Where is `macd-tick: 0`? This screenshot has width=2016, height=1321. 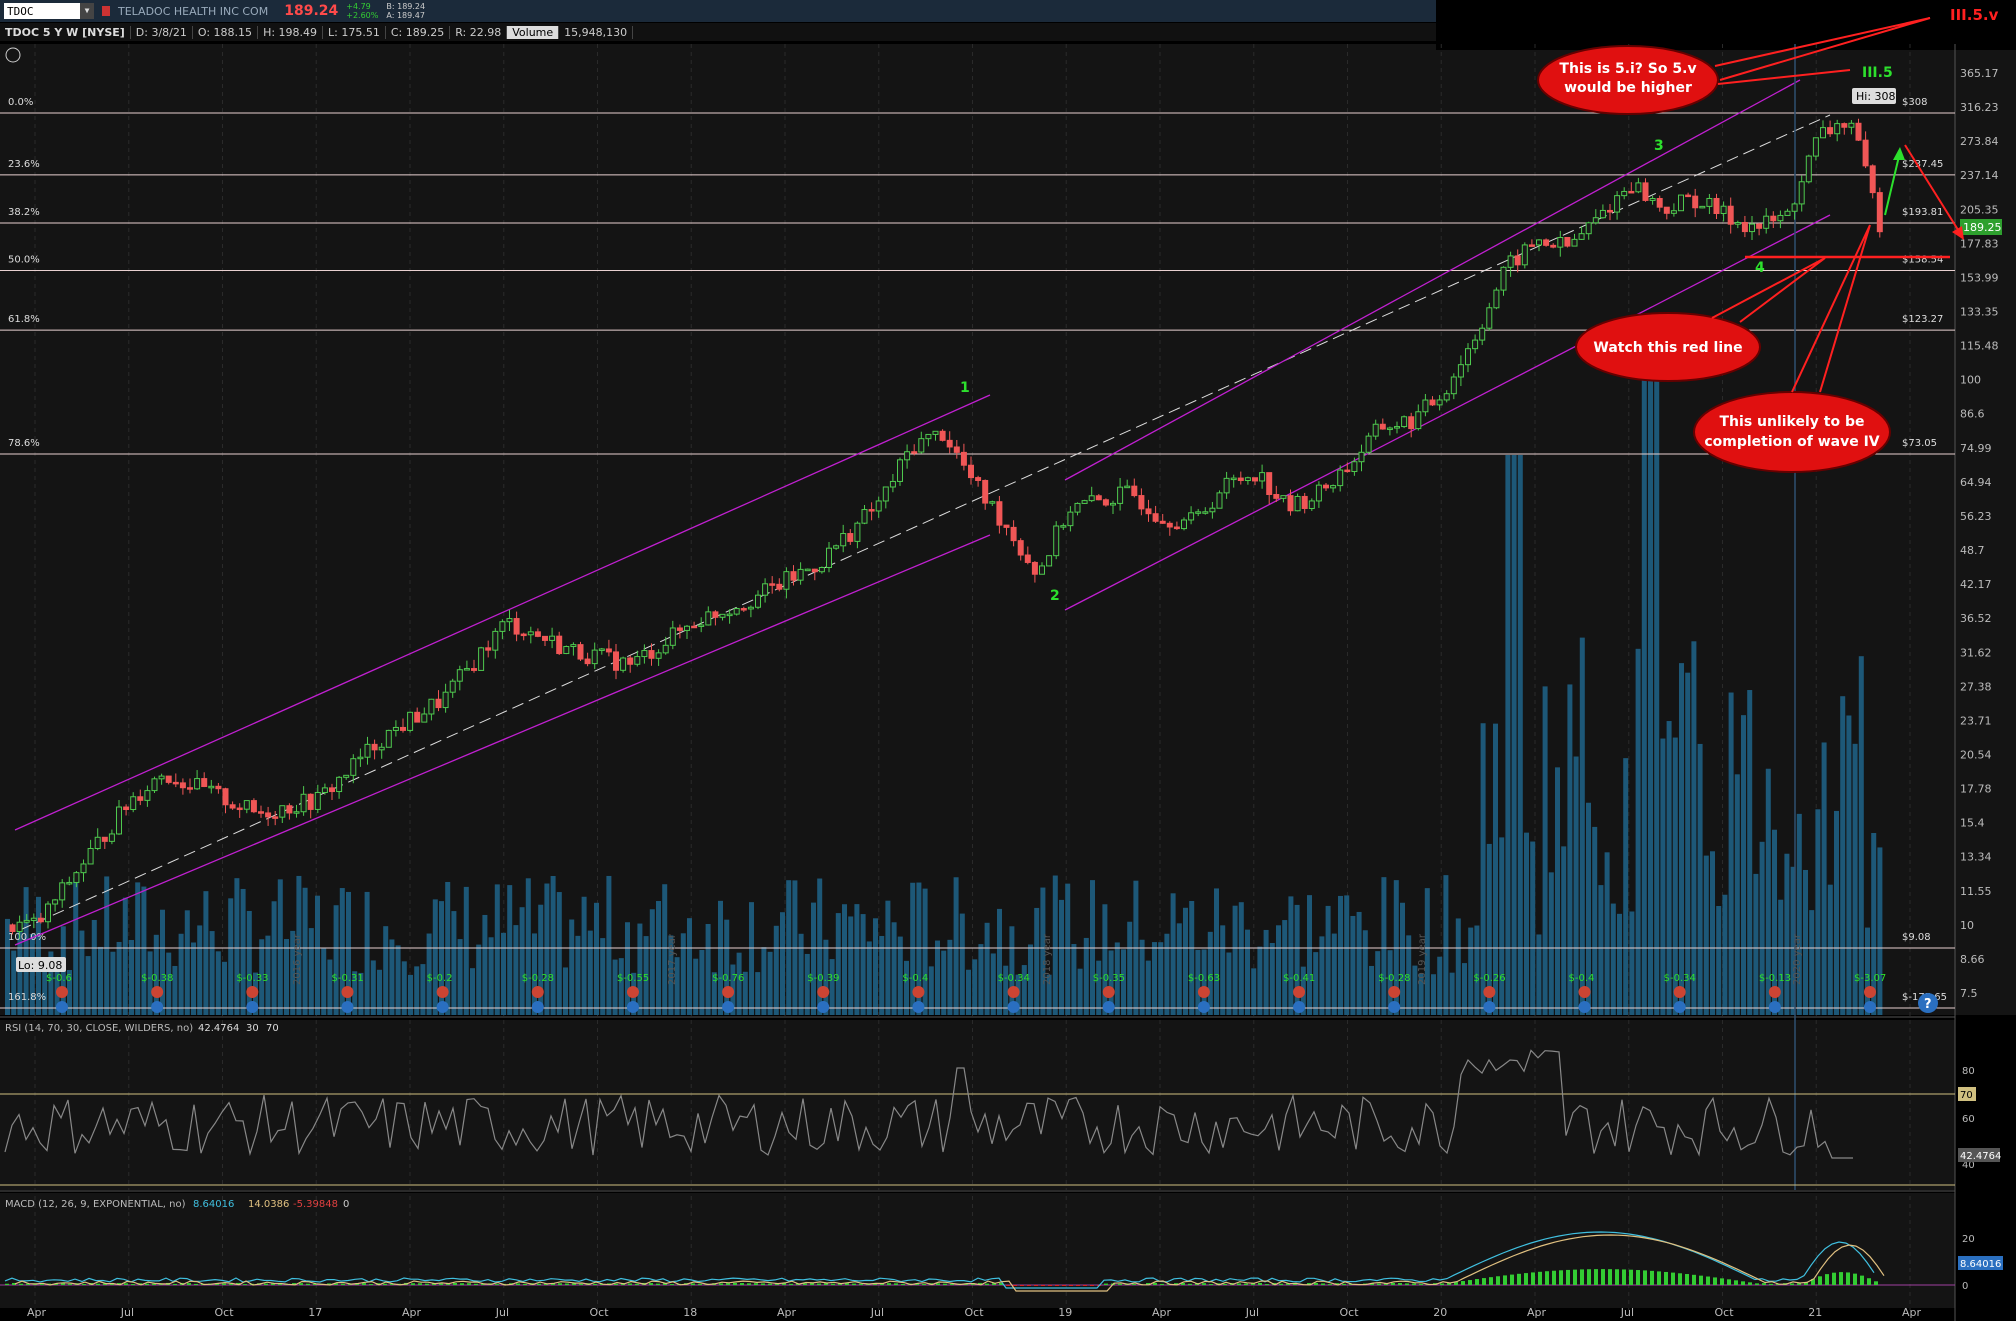
macd-tick: 0 is located at coordinates (1965, 1286).